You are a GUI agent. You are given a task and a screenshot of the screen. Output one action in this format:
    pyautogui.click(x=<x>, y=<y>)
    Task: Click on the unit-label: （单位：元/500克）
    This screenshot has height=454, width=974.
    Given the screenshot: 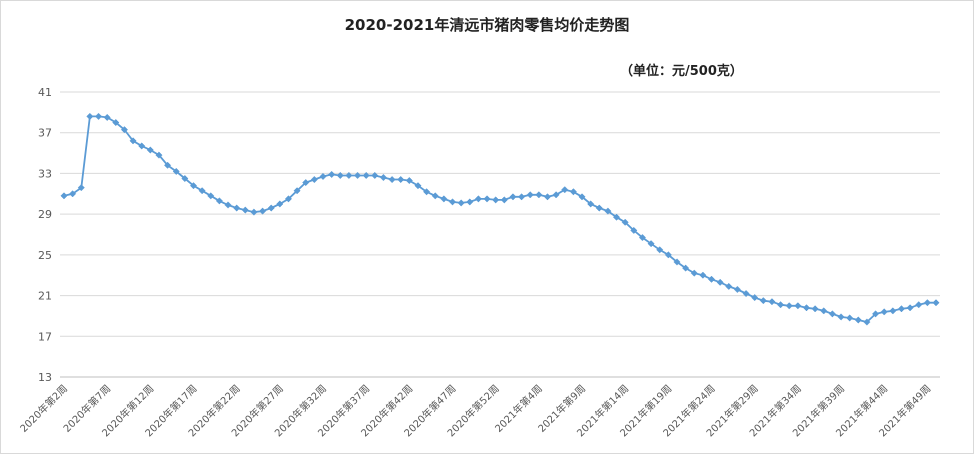 What is the action you would take?
    pyautogui.click(x=681, y=71)
    